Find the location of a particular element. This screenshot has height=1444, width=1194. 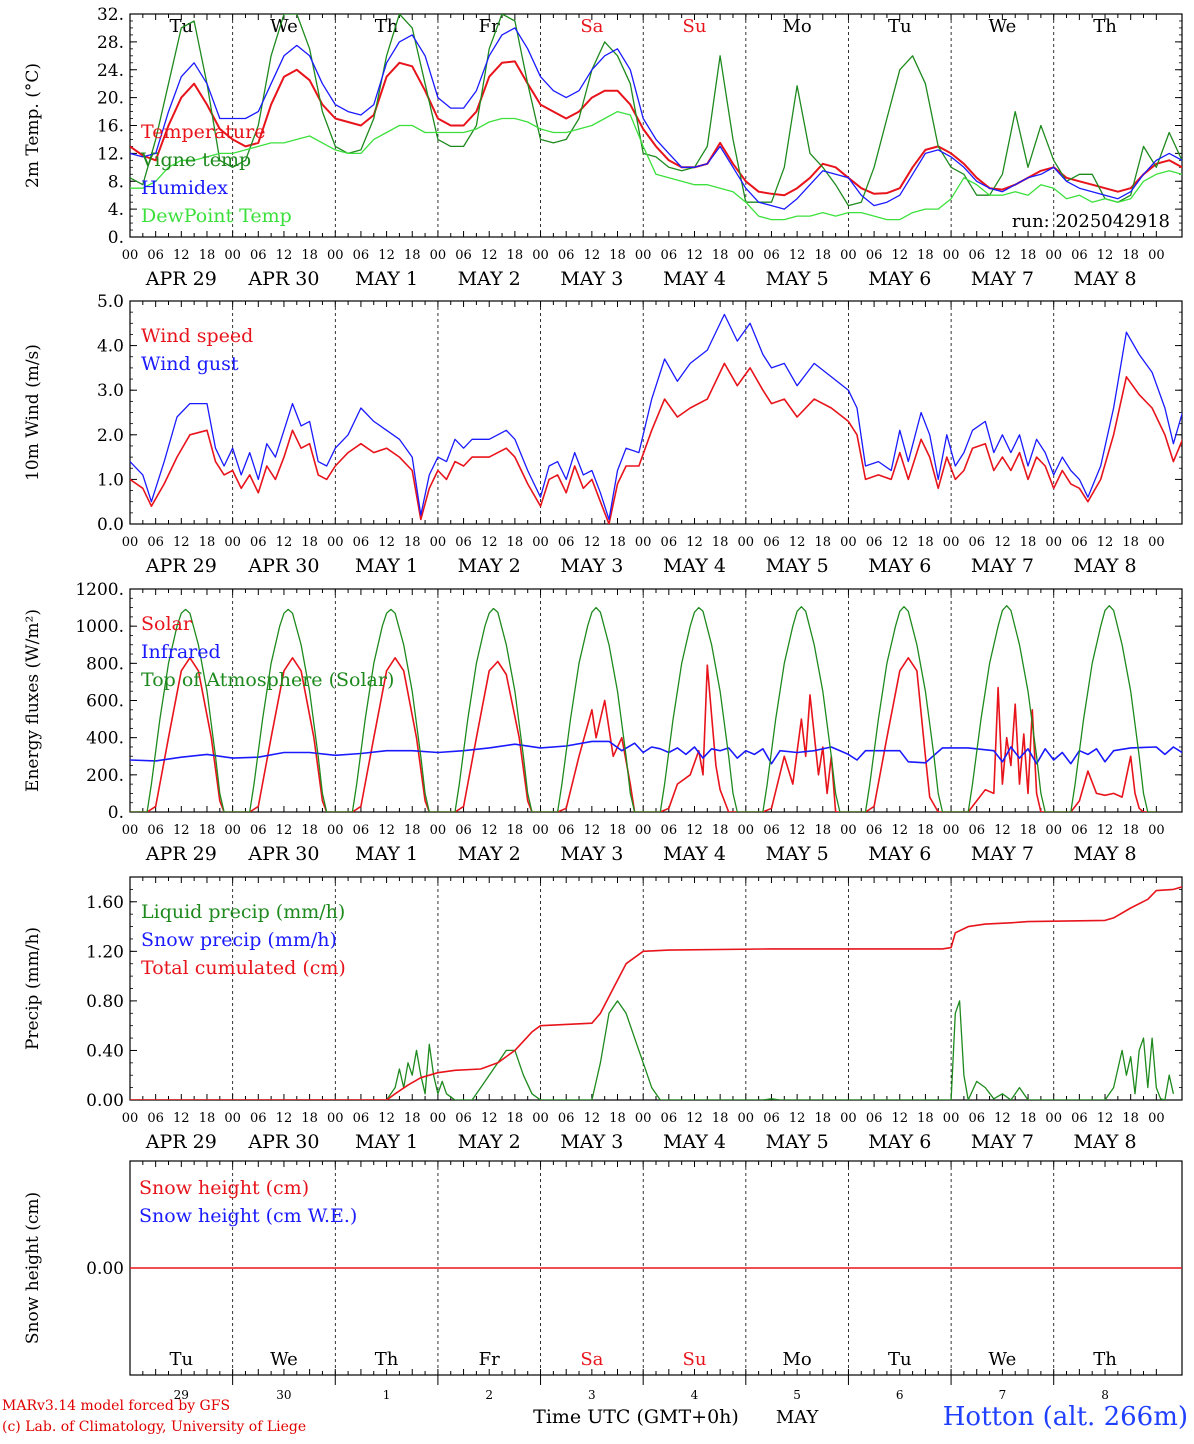

day-of-week-label: Th is located at coordinates (387, 26).